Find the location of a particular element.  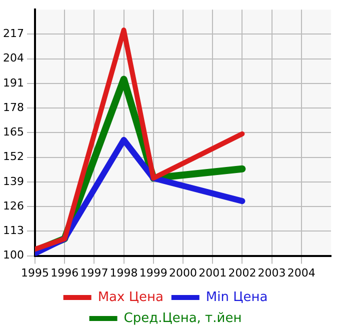

x-tick-label: 1998 is located at coordinates (124, 273).